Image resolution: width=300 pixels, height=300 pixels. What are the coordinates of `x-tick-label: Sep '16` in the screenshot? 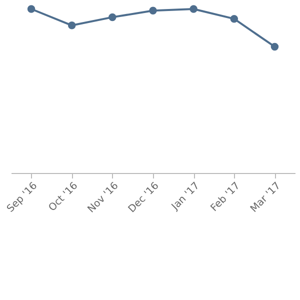 It's located at (22, 197).